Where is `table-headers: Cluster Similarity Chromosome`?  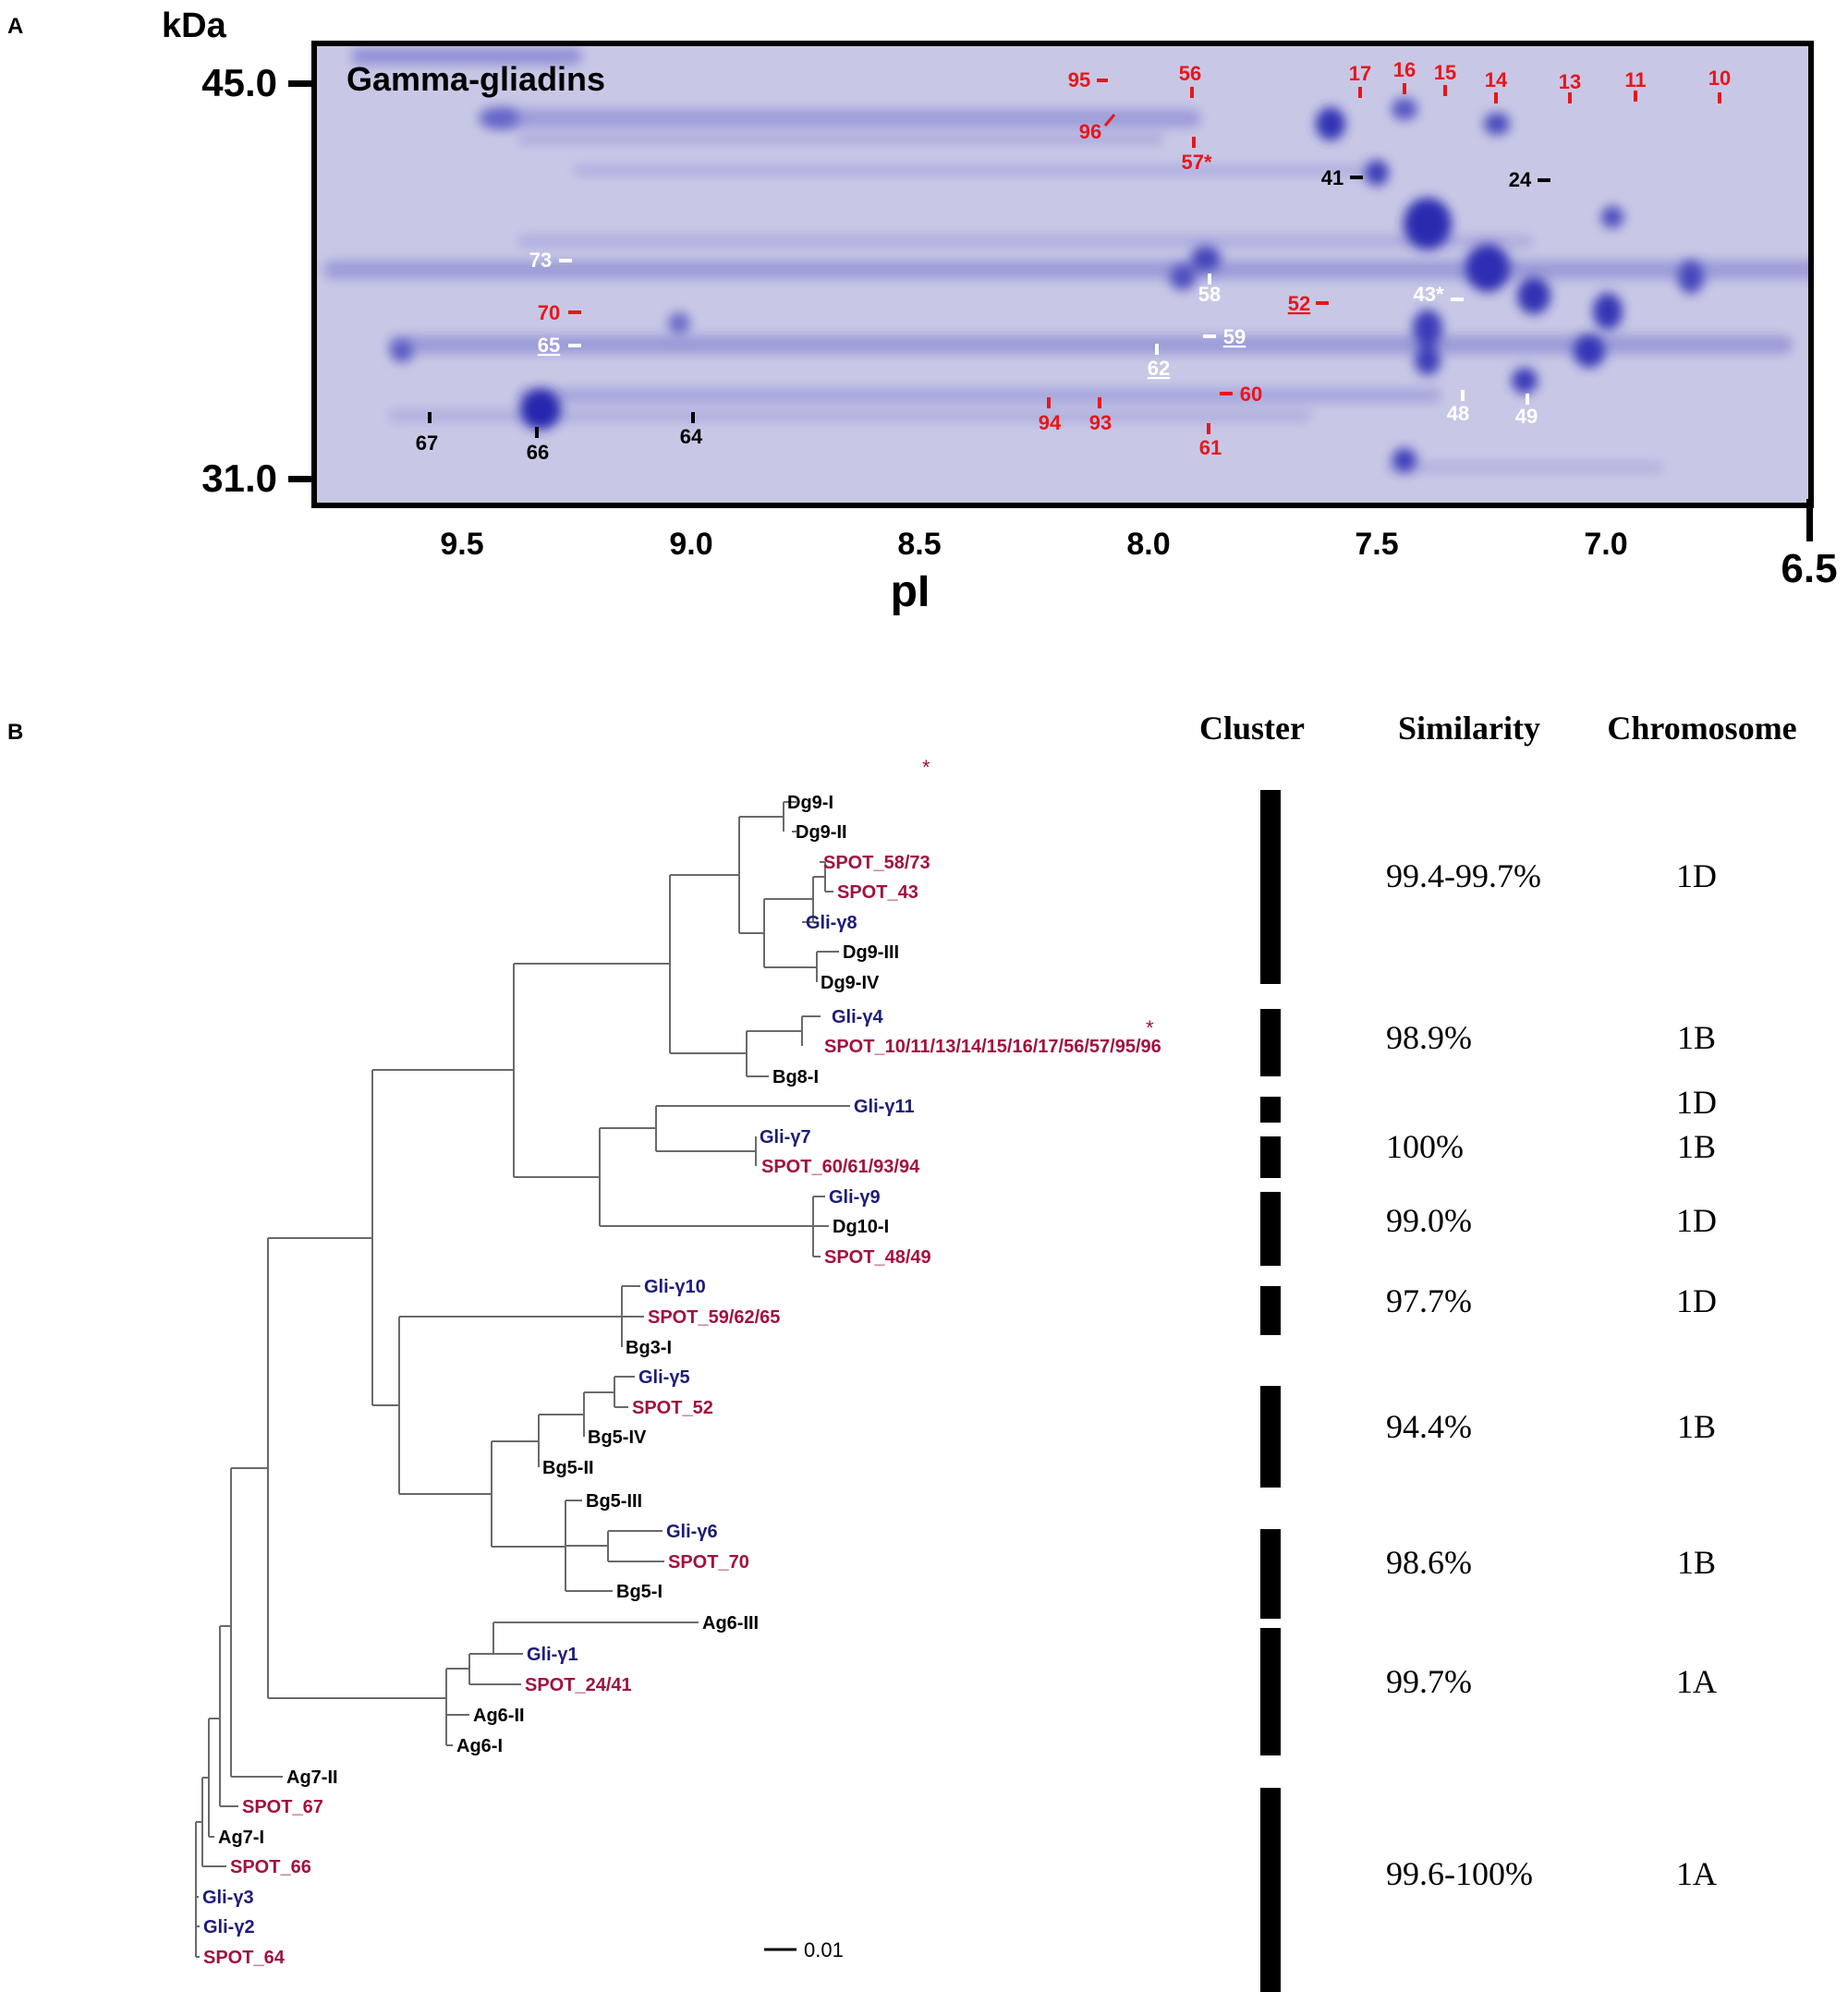
table-headers: Cluster Similarity Chromosome is located at coordinates (1498, 728).